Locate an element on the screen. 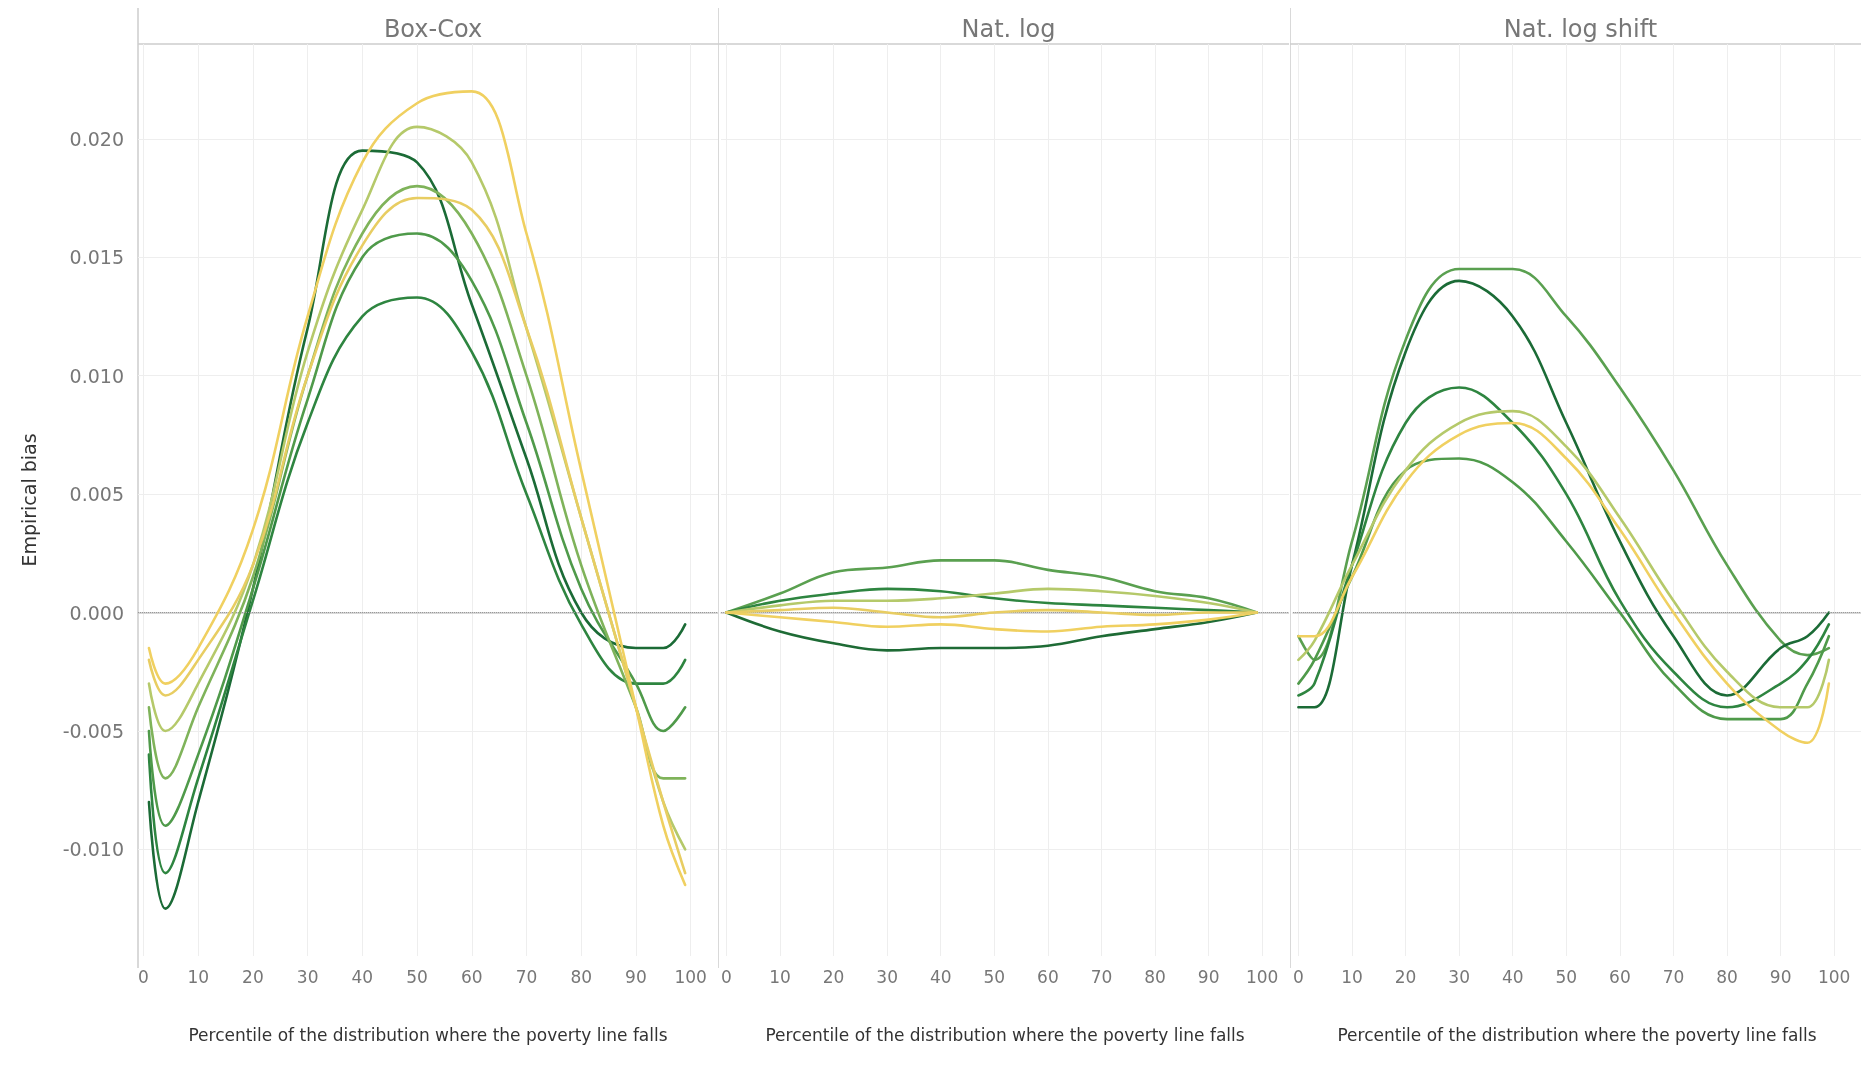  chart-title: Nat. log is located at coordinates (1008, 29).